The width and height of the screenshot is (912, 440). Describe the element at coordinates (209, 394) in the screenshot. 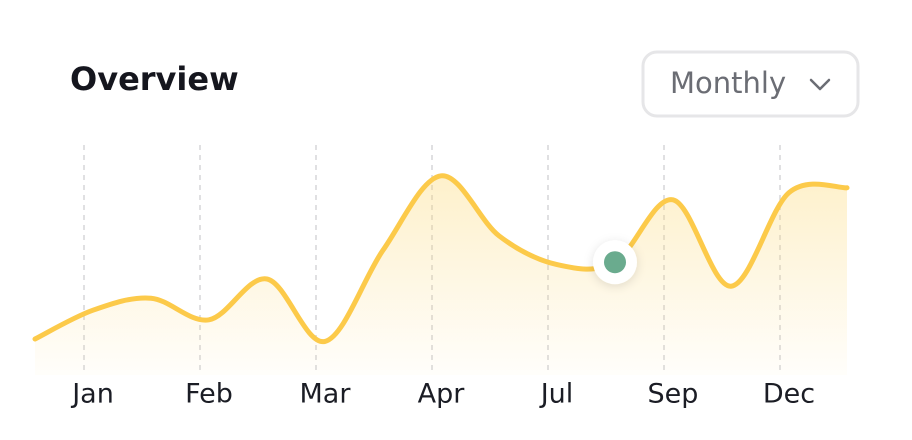

I see `x-tick-label: Feb` at that location.